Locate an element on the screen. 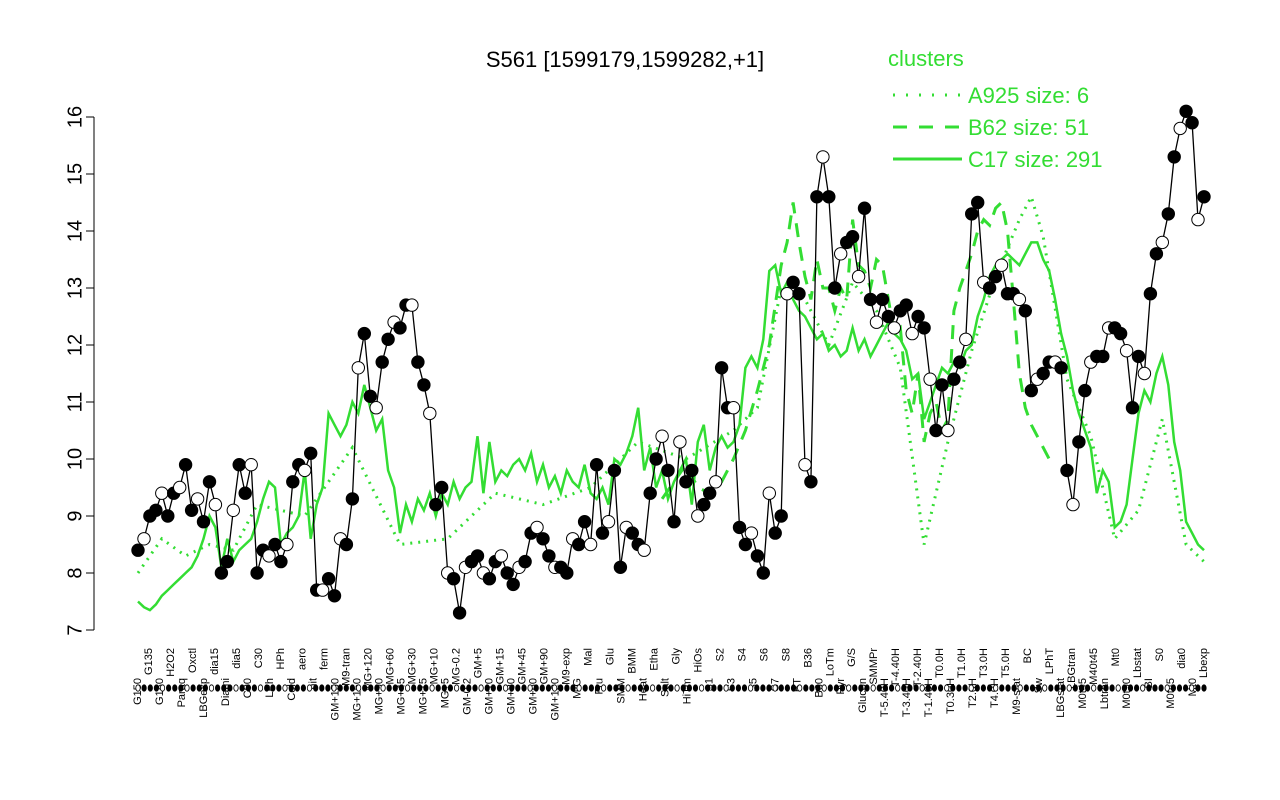  legend-label: A925 size: 6 is located at coordinates (1028, 95).